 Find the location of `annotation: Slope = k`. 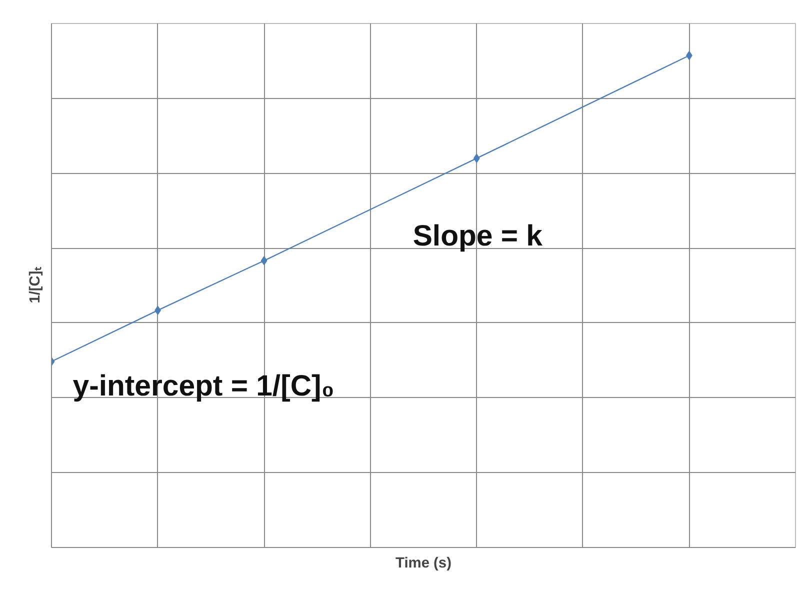

annotation: Slope = k is located at coordinates (478, 235).